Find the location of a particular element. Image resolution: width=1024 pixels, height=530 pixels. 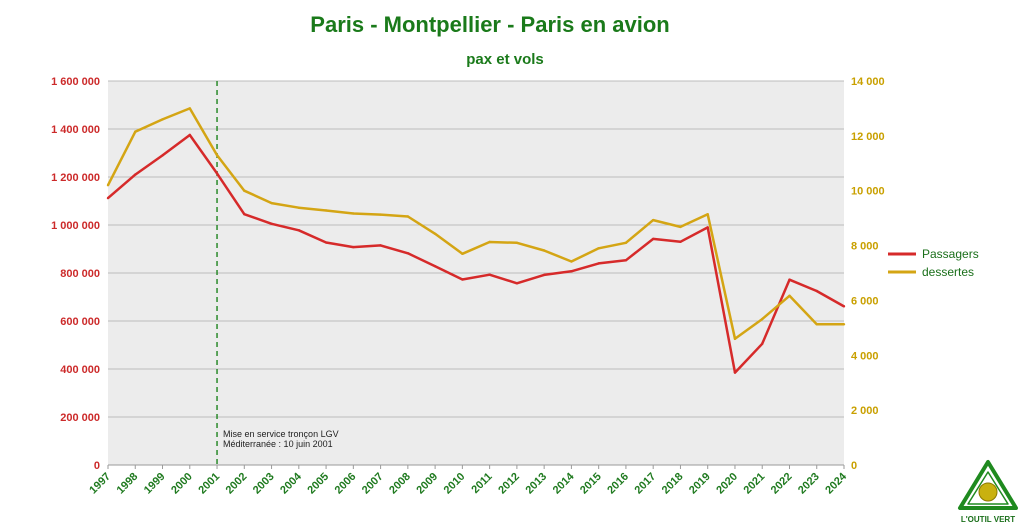

right-tick-label: 8 000 is located at coordinates (865, 247).